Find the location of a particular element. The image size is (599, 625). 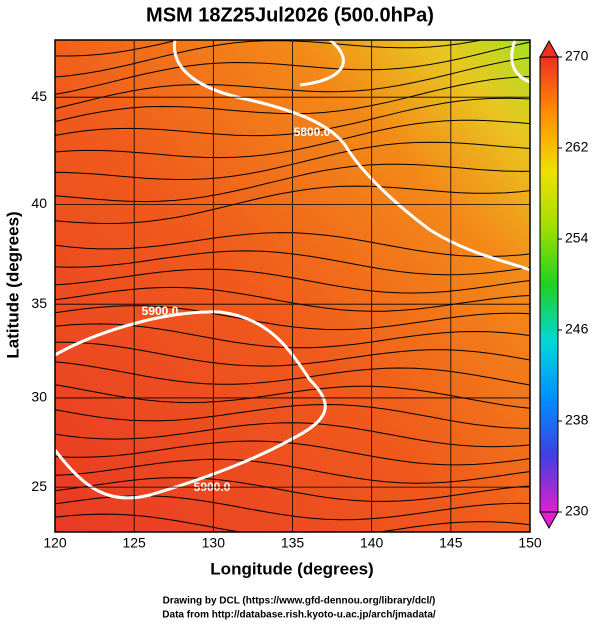

colorbar-extend-max is located at coordinates (549, 48).